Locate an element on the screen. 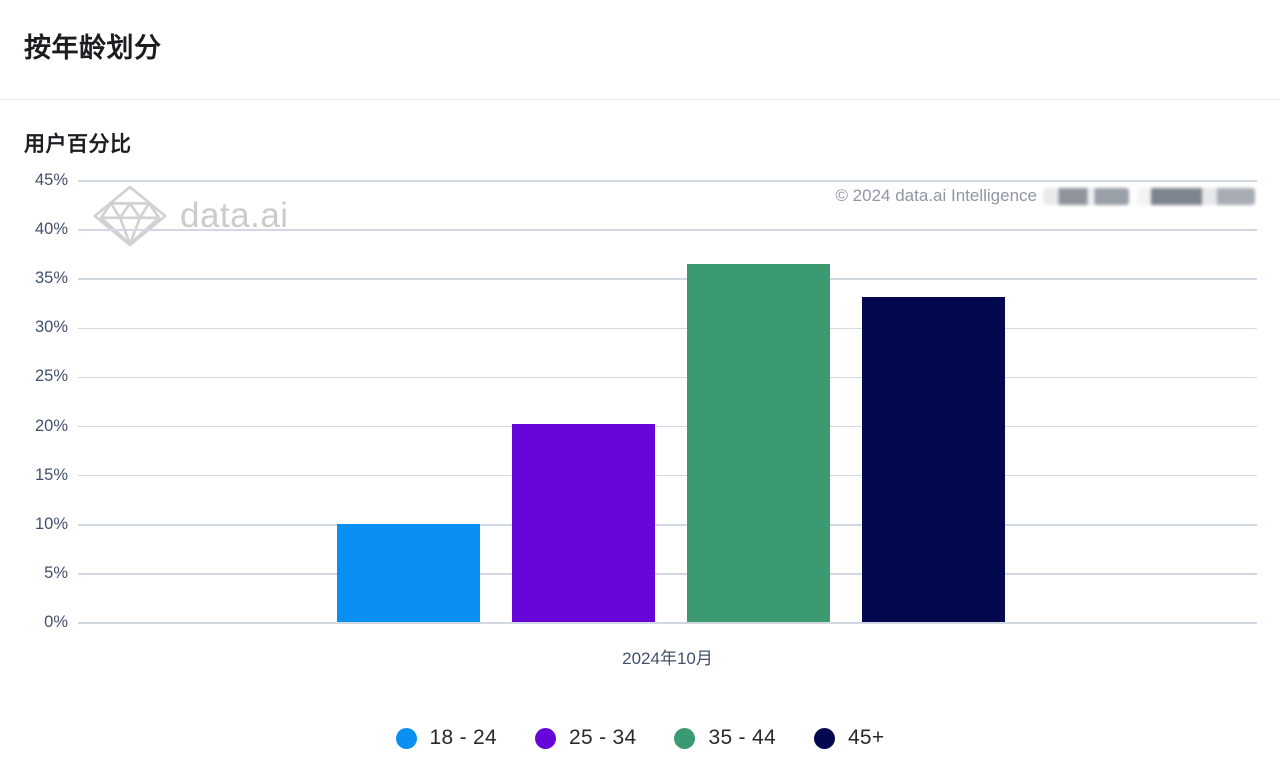 The width and height of the screenshot is (1280, 770). legend-item-35-44: 35 - 44 is located at coordinates (725, 738).